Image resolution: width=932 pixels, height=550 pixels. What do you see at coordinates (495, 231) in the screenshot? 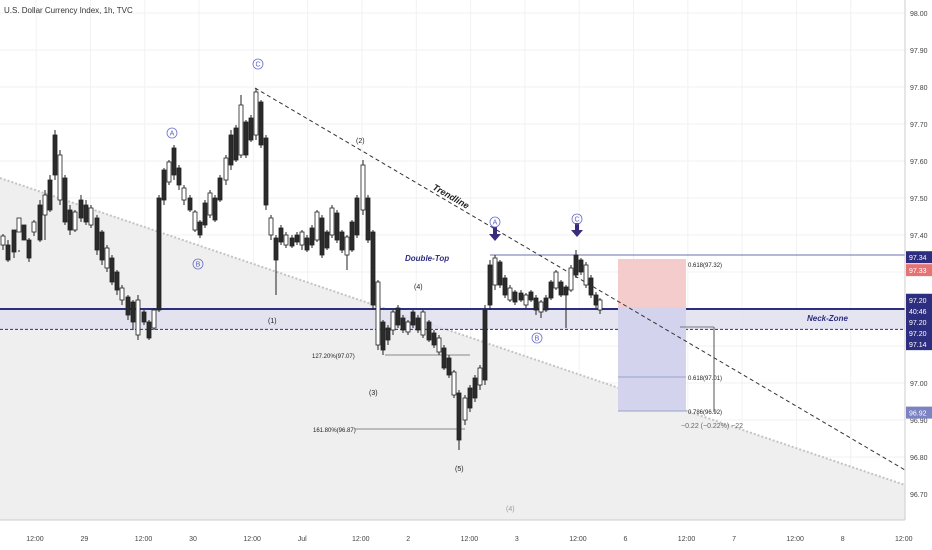
I see `double-top-arrow-shaft` at bounding box center [495, 231].